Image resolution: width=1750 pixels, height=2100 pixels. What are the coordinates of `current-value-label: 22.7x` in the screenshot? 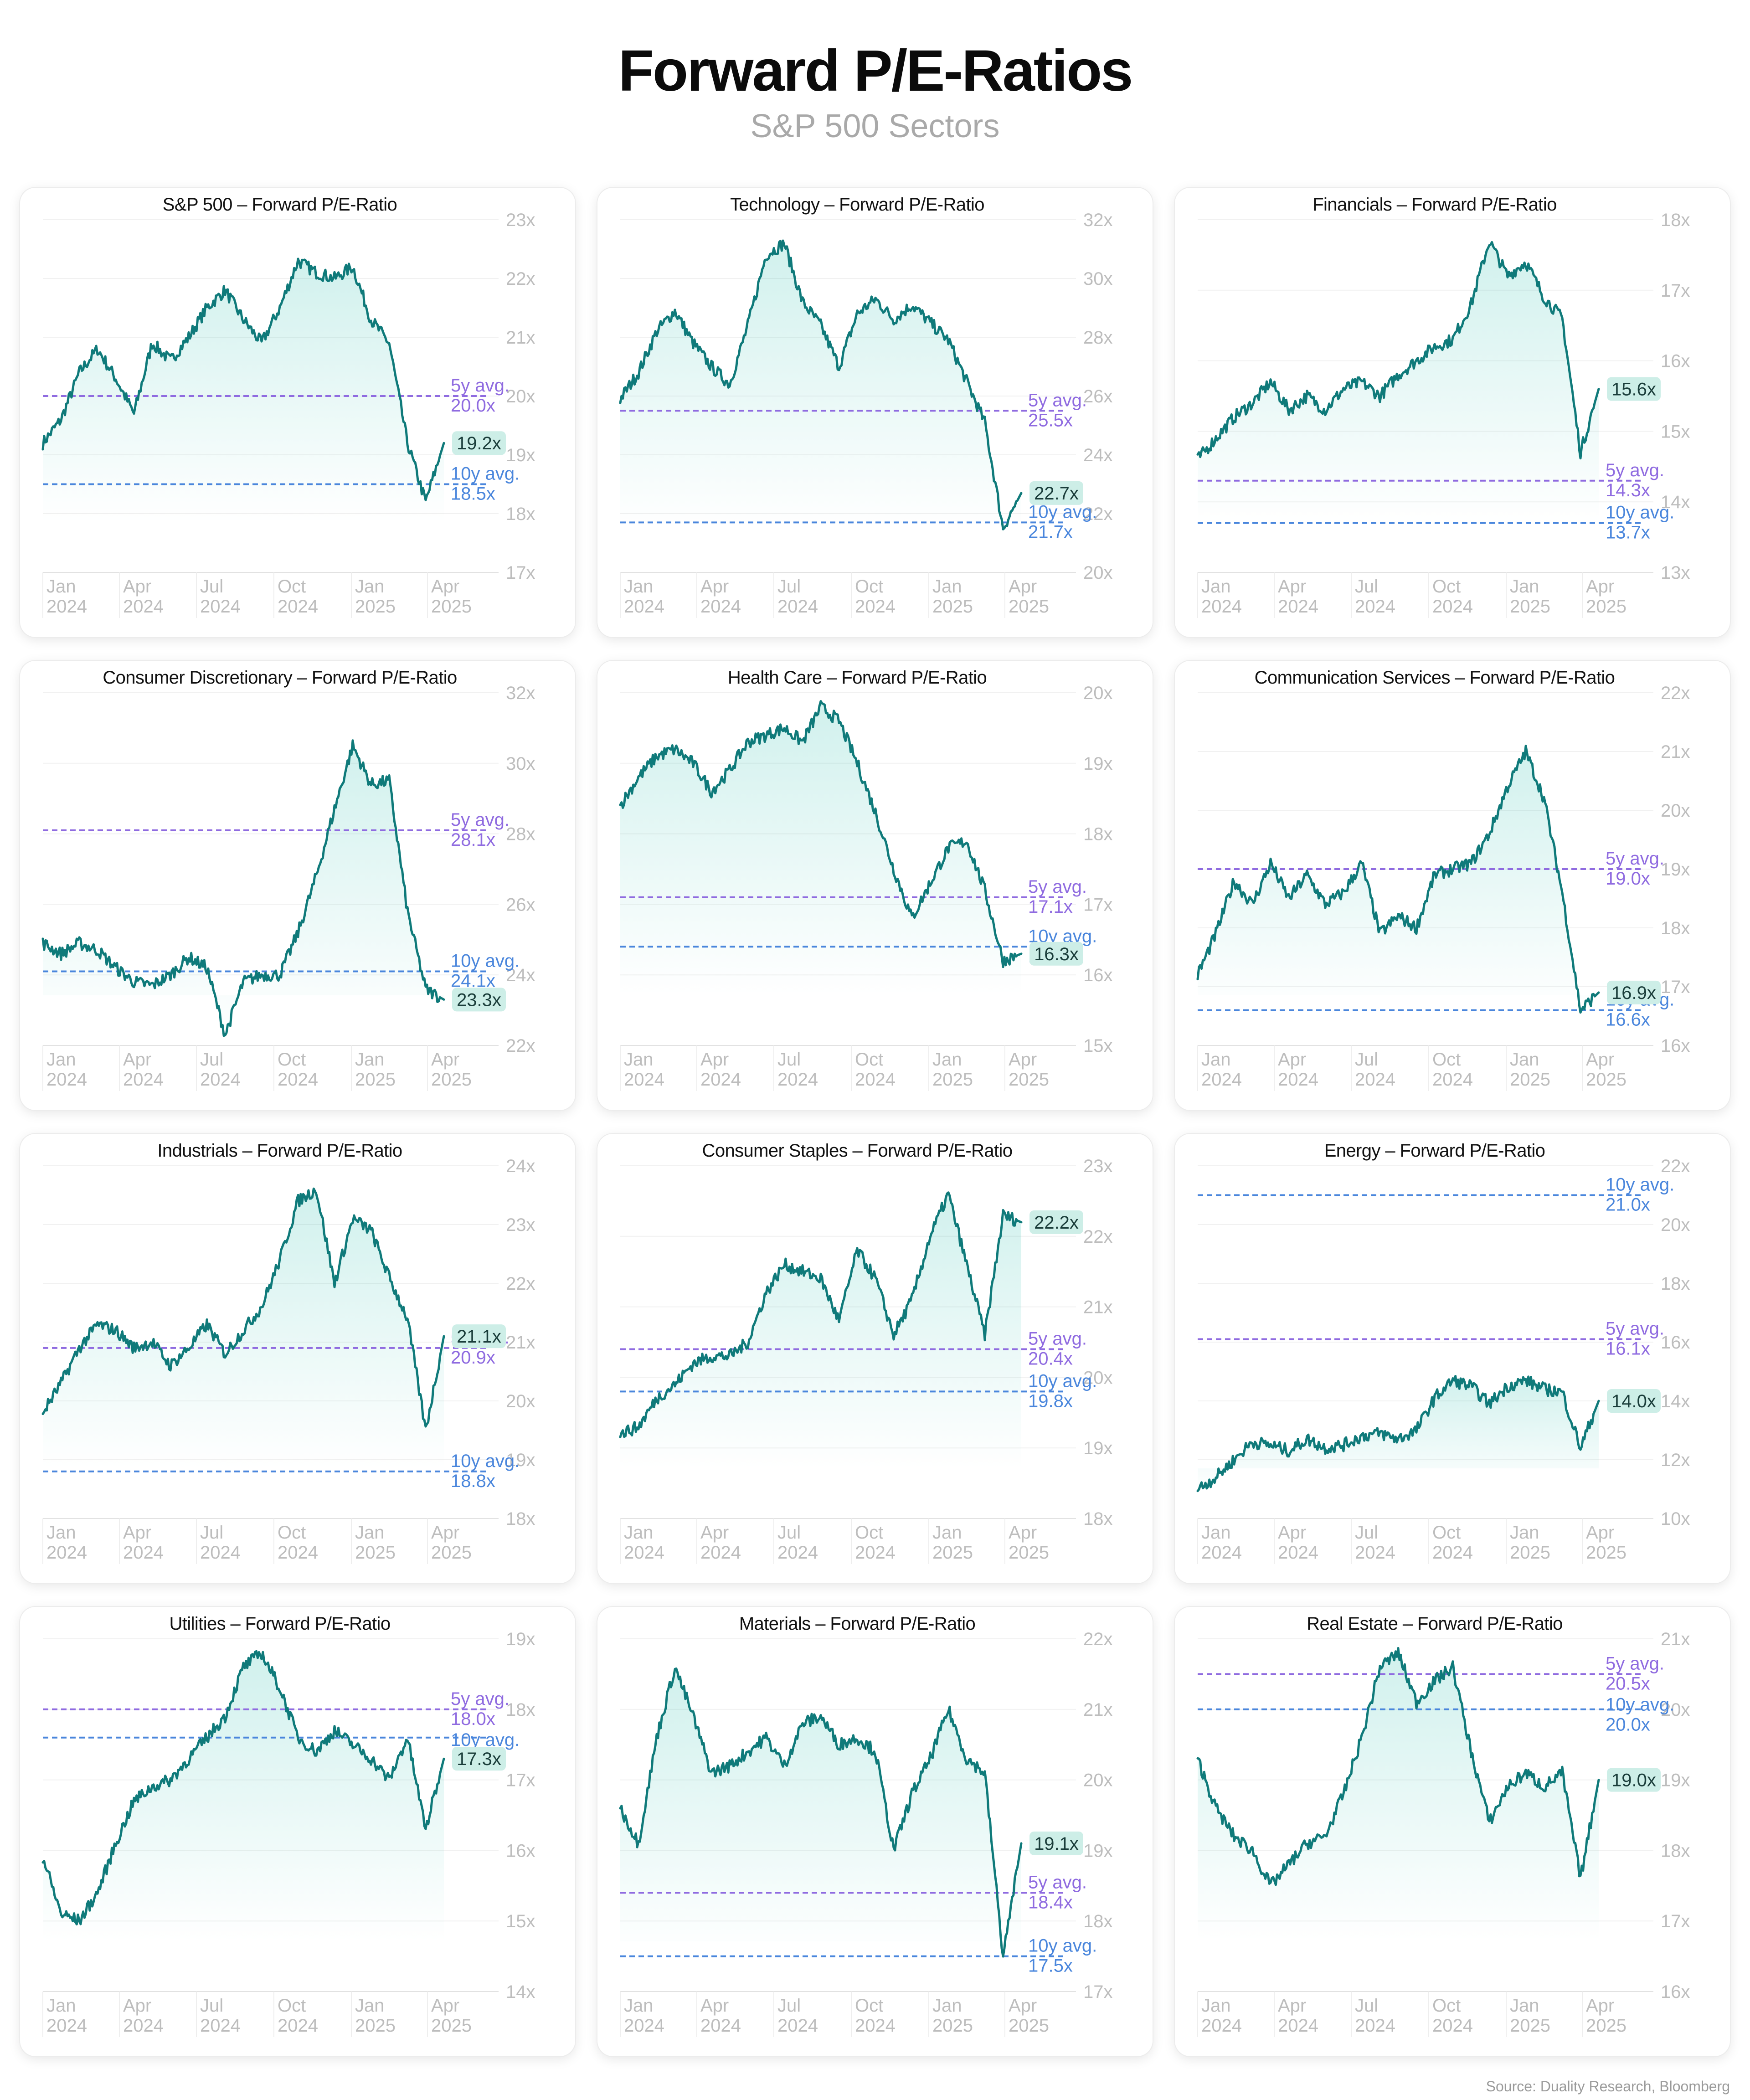 It's located at (1056, 494).